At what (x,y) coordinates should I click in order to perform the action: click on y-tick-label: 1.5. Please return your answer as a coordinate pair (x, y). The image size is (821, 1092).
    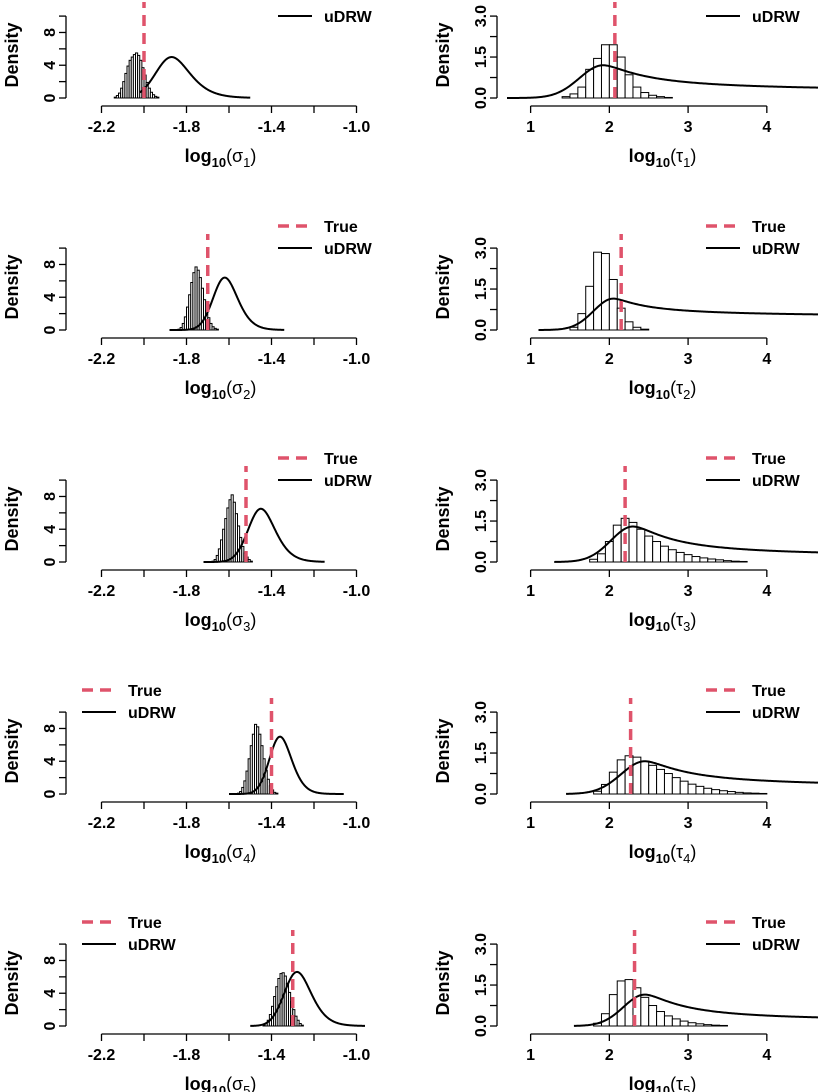
    Looking at the image, I should click on (481, 753).